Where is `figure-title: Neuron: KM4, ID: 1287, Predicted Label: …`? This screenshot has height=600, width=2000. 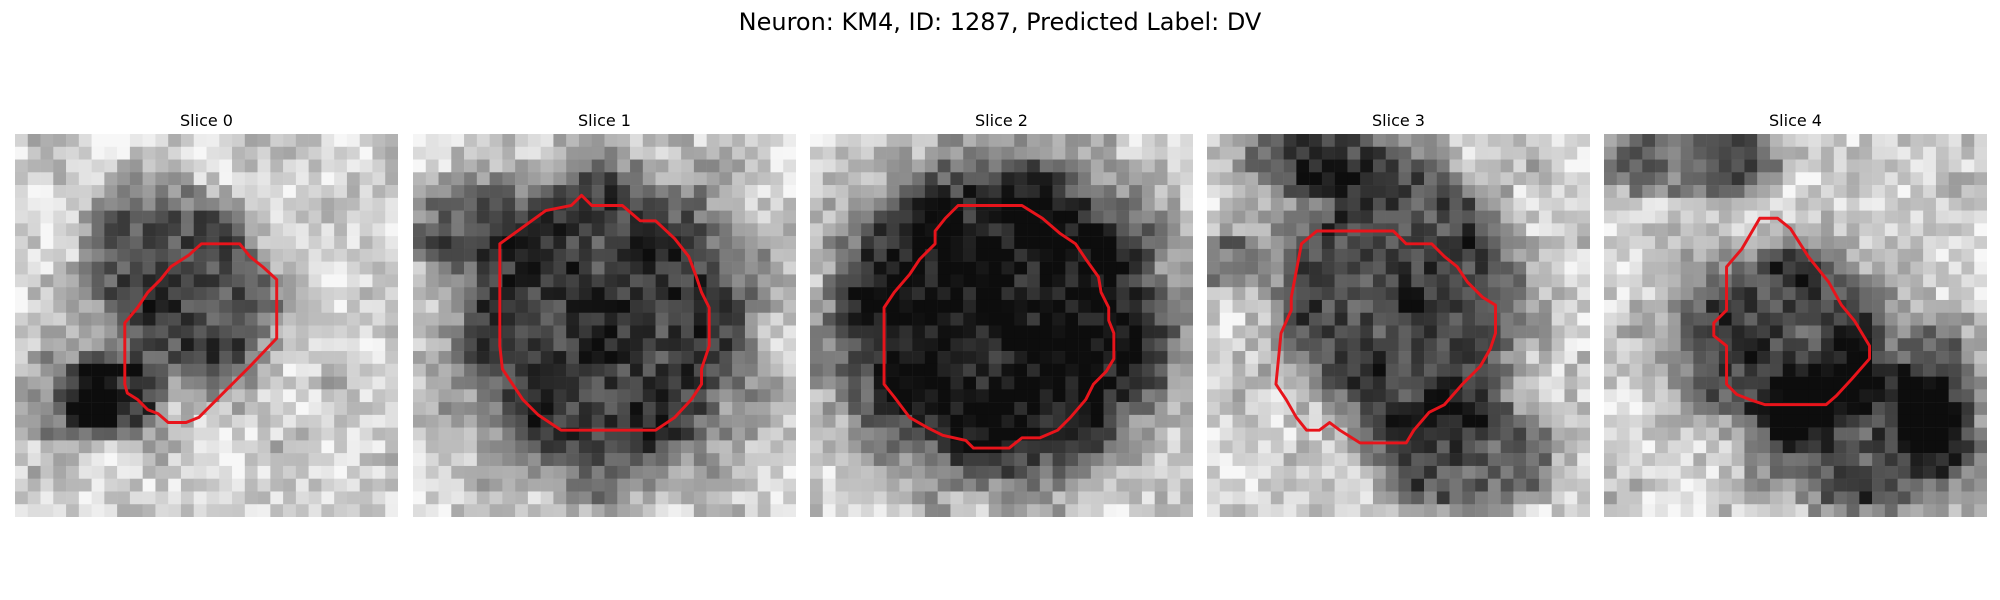 figure-title: Neuron: KM4, ID: 1287, Predicted Label: … is located at coordinates (1000, 22).